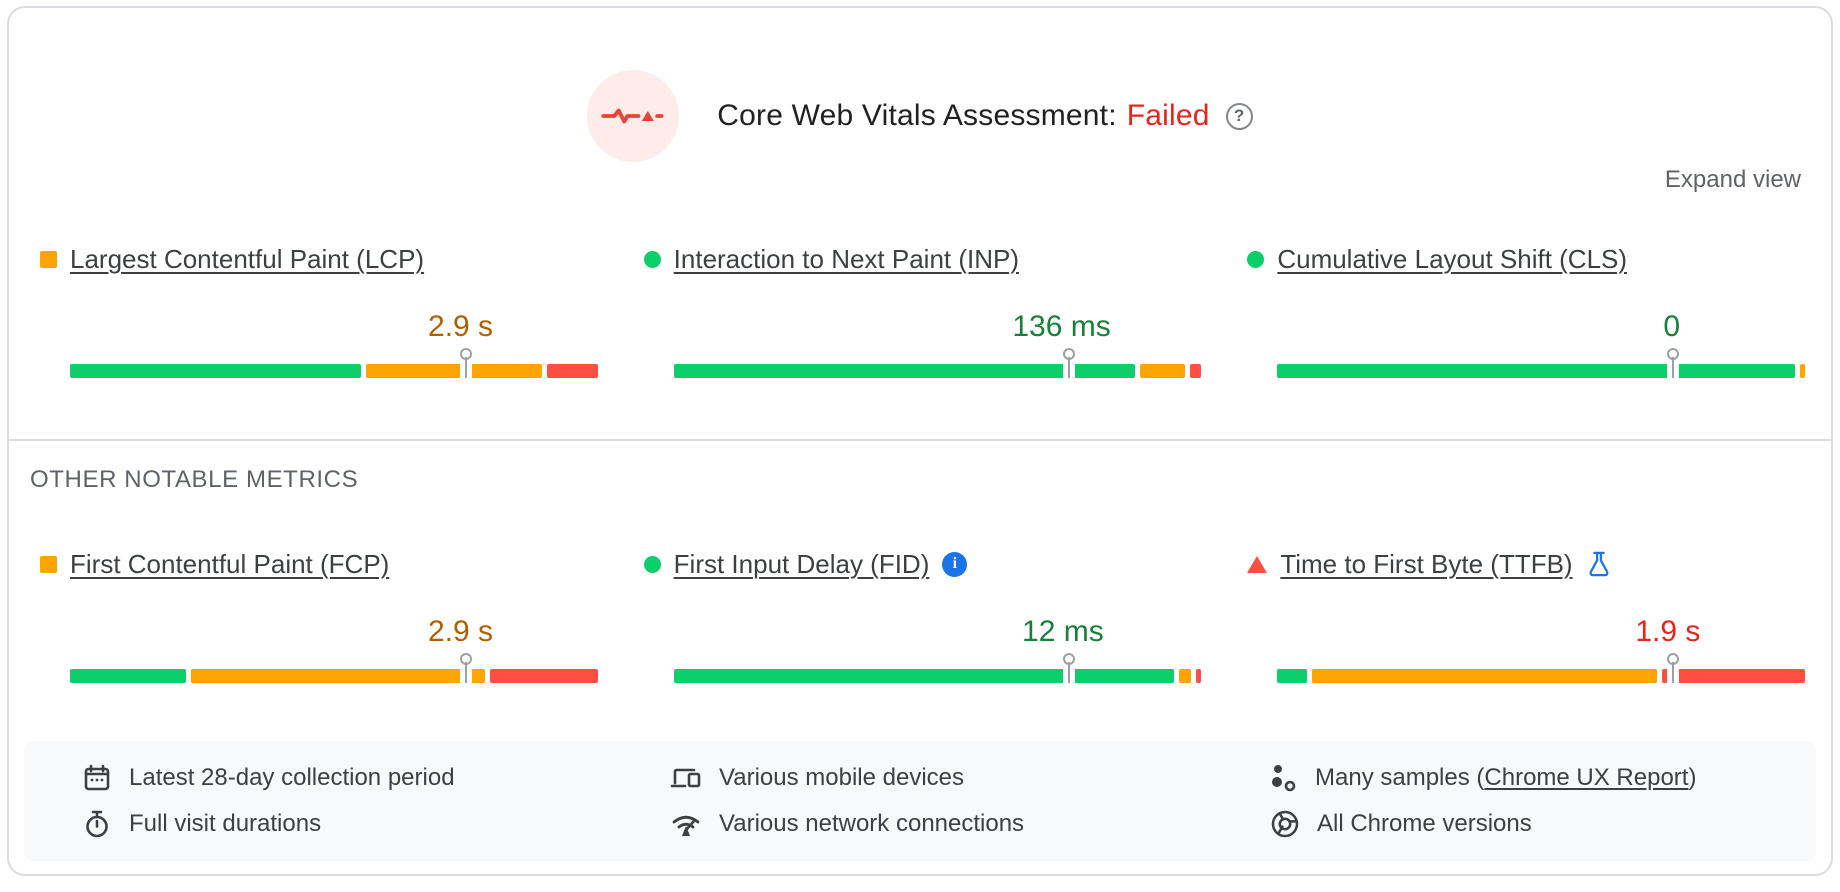  What do you see at coordinates (686, 778) in the screenshot?
I see `devices-icon` at bounding box center [686, 778].